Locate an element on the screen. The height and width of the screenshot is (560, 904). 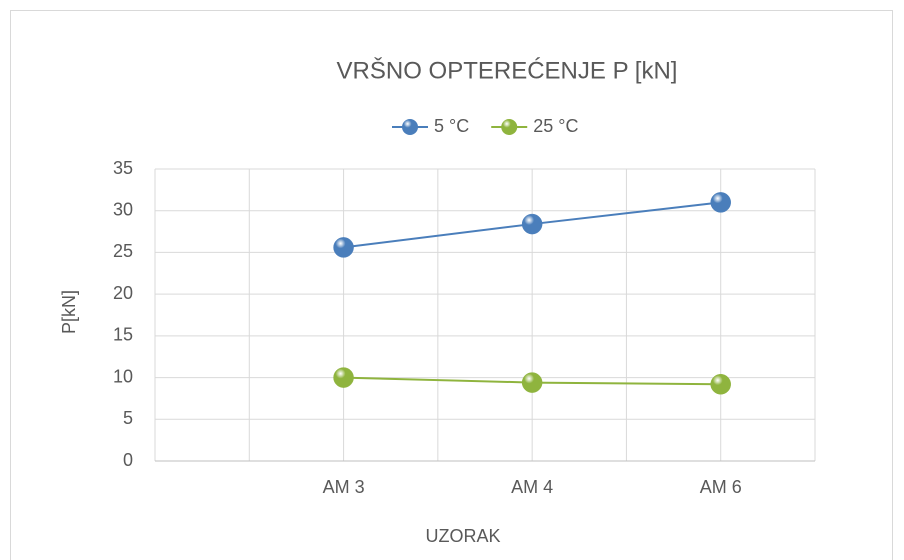
y-tick-label: 5 is located at coordinates (128, 418).